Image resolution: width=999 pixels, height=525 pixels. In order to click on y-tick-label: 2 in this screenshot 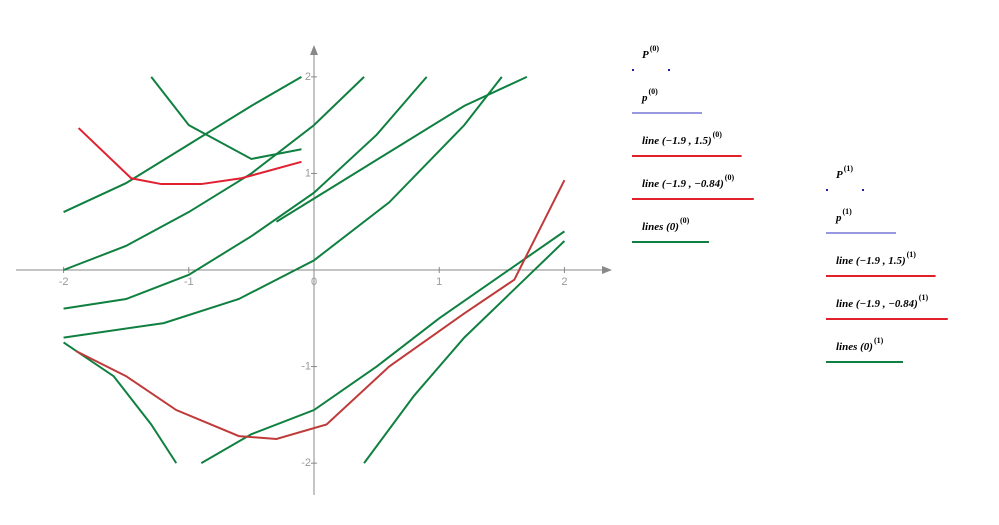, I will do `click(308, 77)`.